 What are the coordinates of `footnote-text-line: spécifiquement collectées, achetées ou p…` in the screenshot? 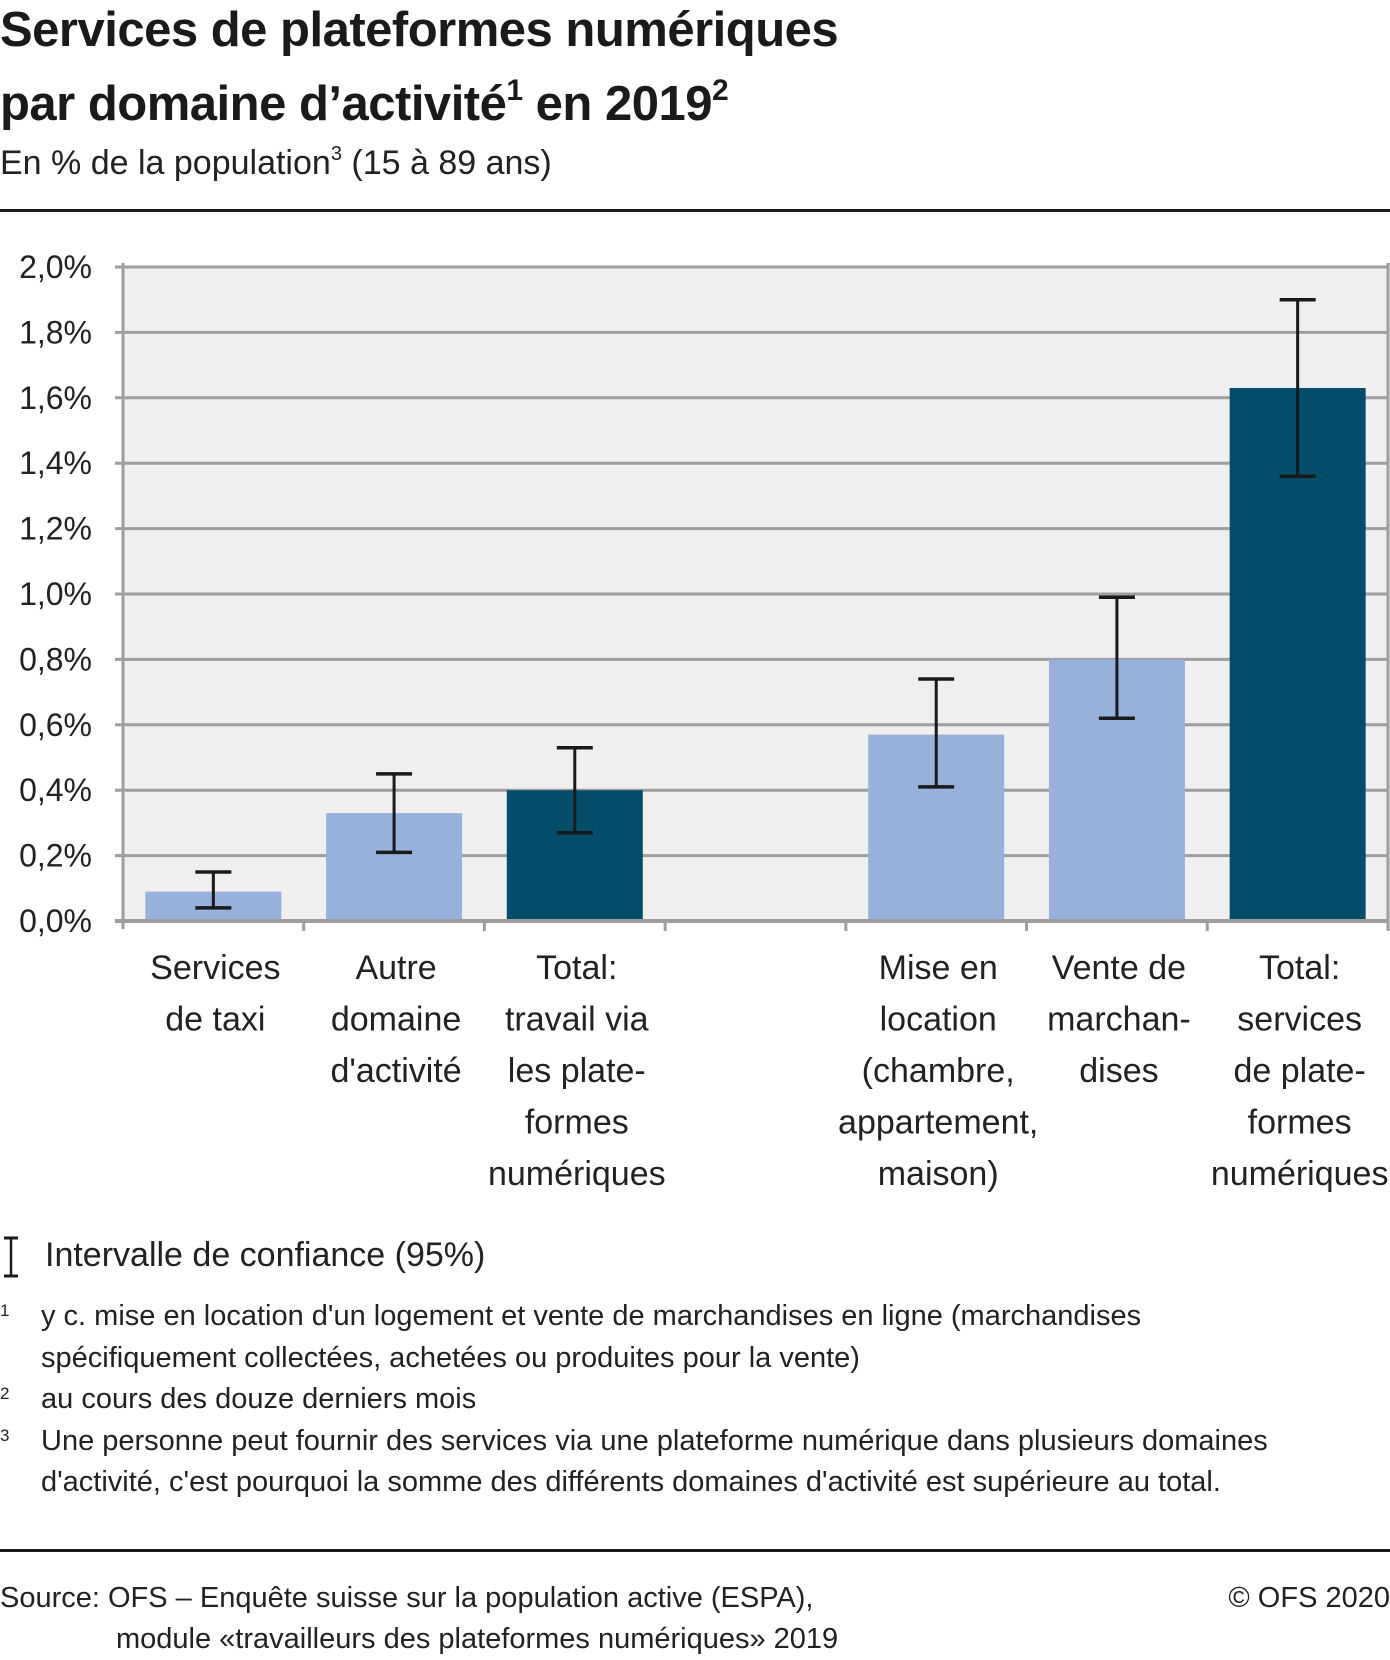 It's located at (450, 1357).